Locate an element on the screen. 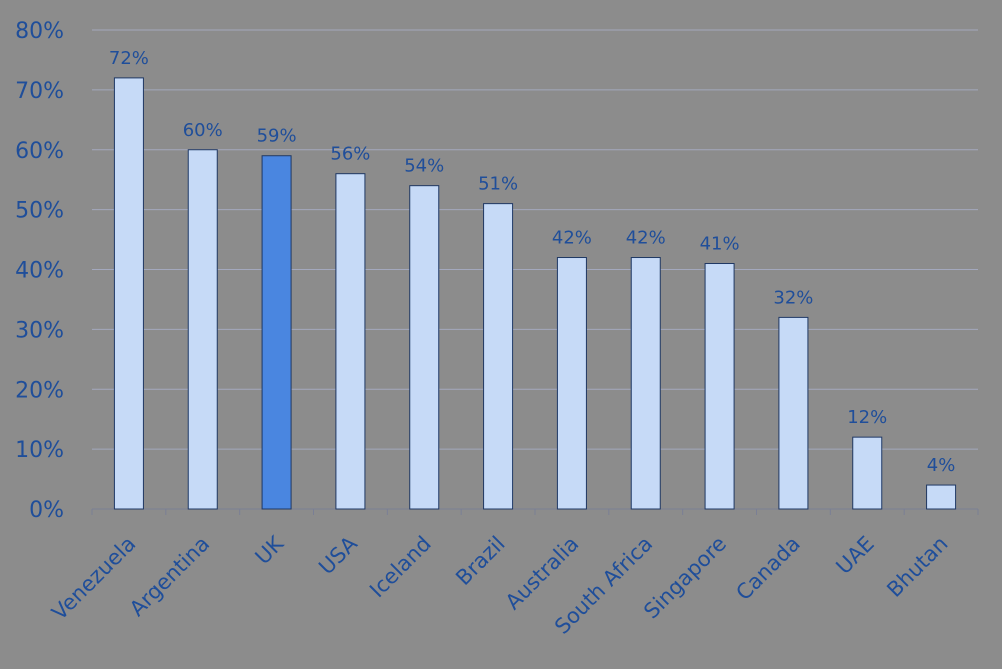 The image size is (1002, 669). y-tick-label: 20% is located at coordinates (39, 390).